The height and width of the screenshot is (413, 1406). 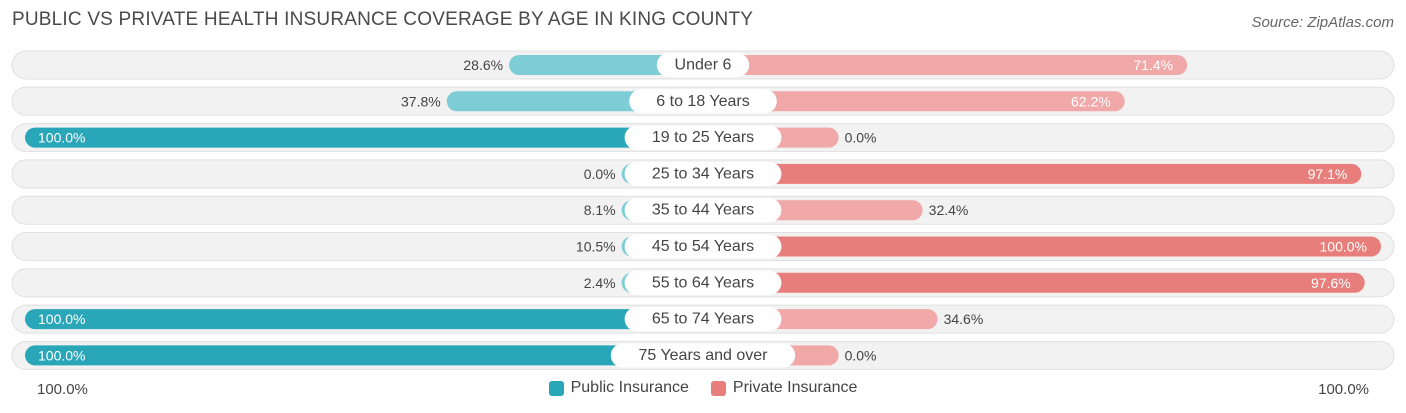 I want to click on category-label: 19 to 25 Years, so click(x=703, y=137).